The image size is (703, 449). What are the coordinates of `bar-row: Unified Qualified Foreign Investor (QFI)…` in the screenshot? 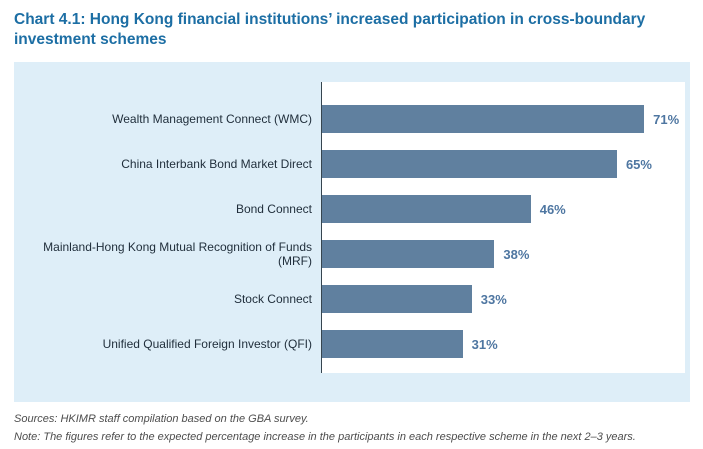 It's located at (352, 344).